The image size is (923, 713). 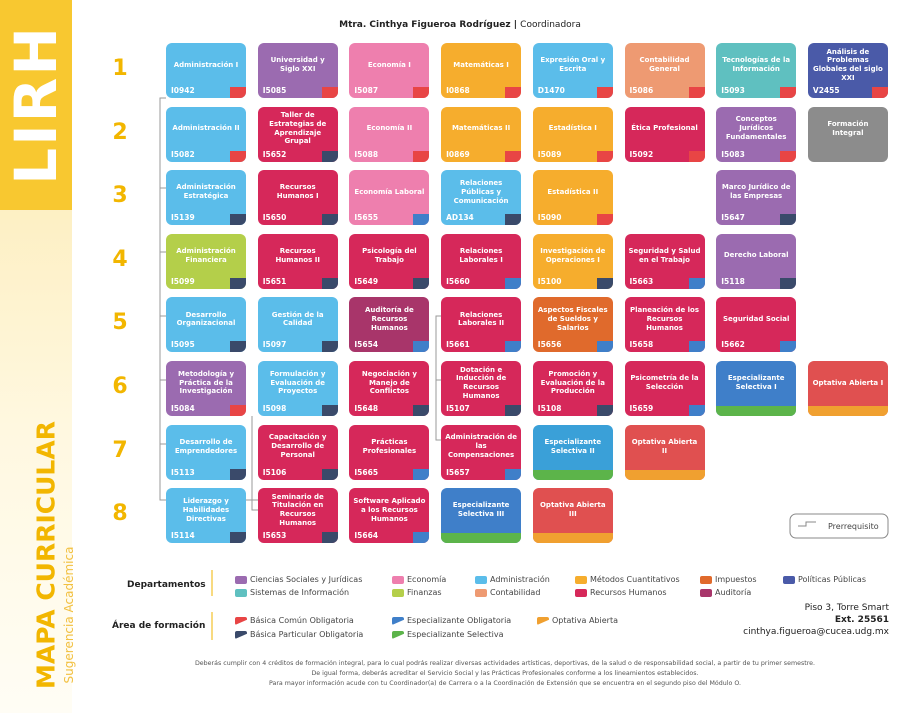 What do you see at coordinates (572, 198) in the screenshot?
I see `course-card: Estadística II I5090` at bounding box center [572, 198].